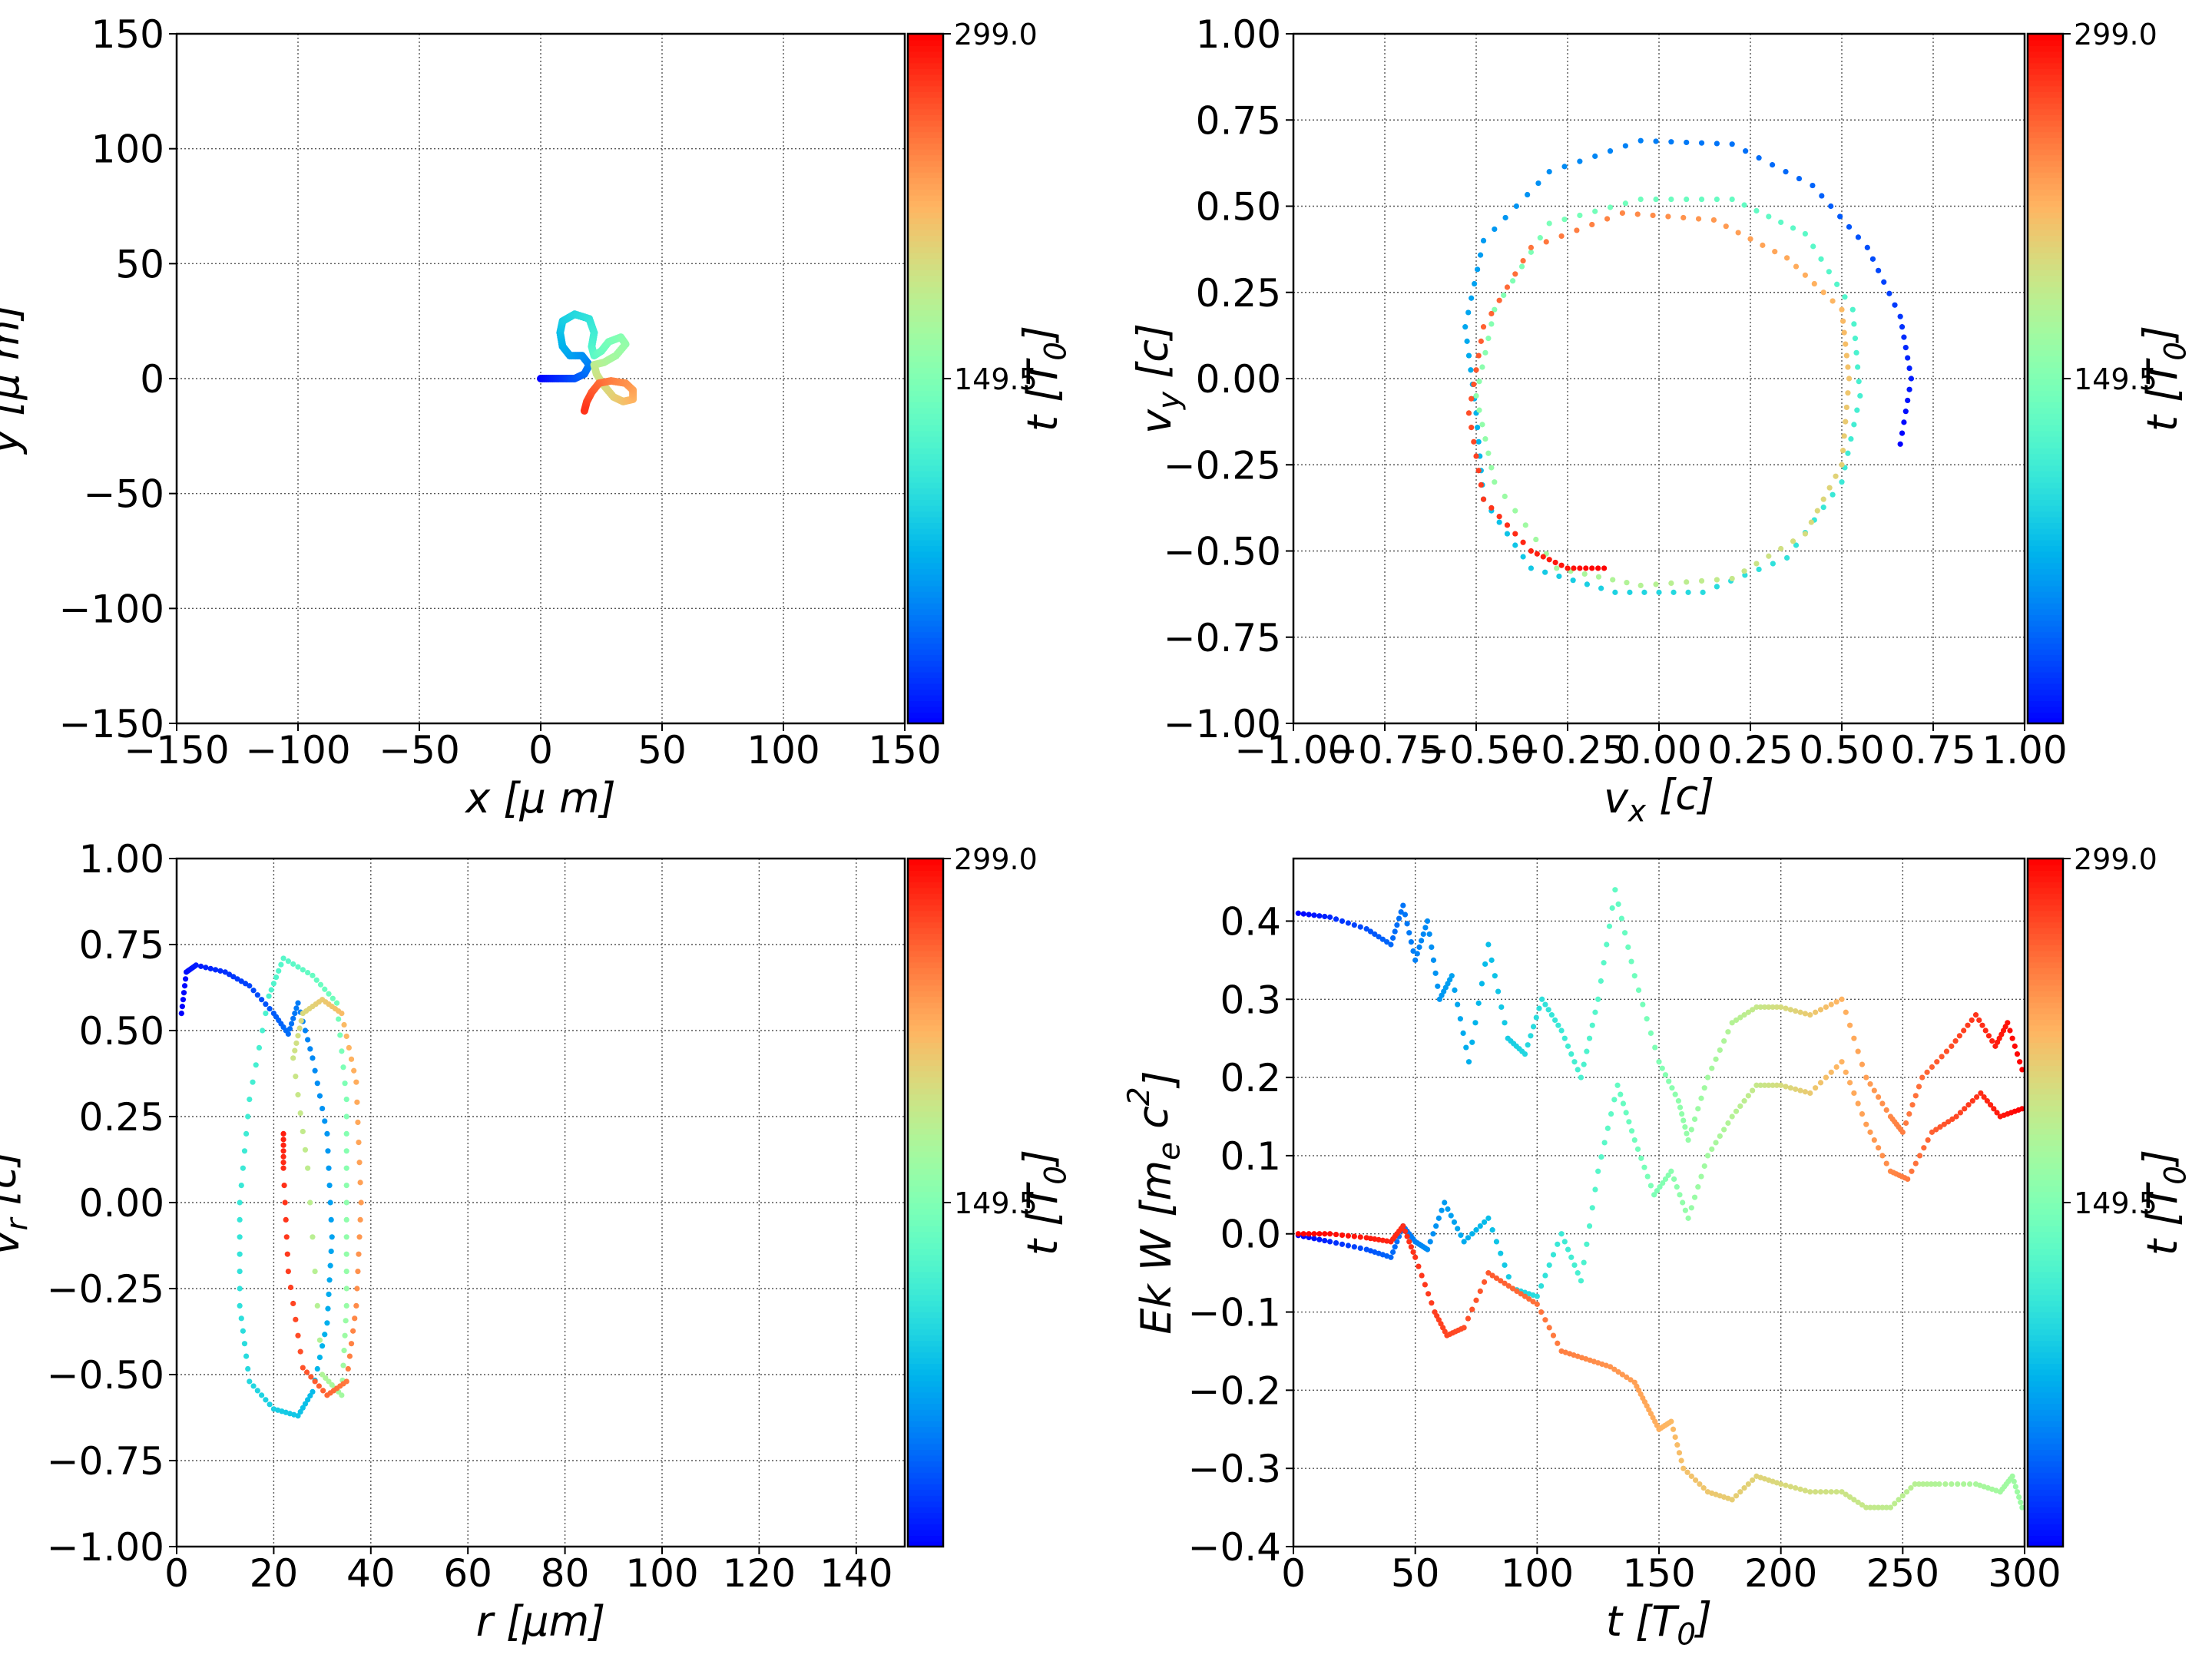 This screenshot has width=2212, height=1671. What do you see at coordinates (539, 798) in the screenshot?
I see `x-axis-label: x [μ m]` at bounding box center [539, 798].